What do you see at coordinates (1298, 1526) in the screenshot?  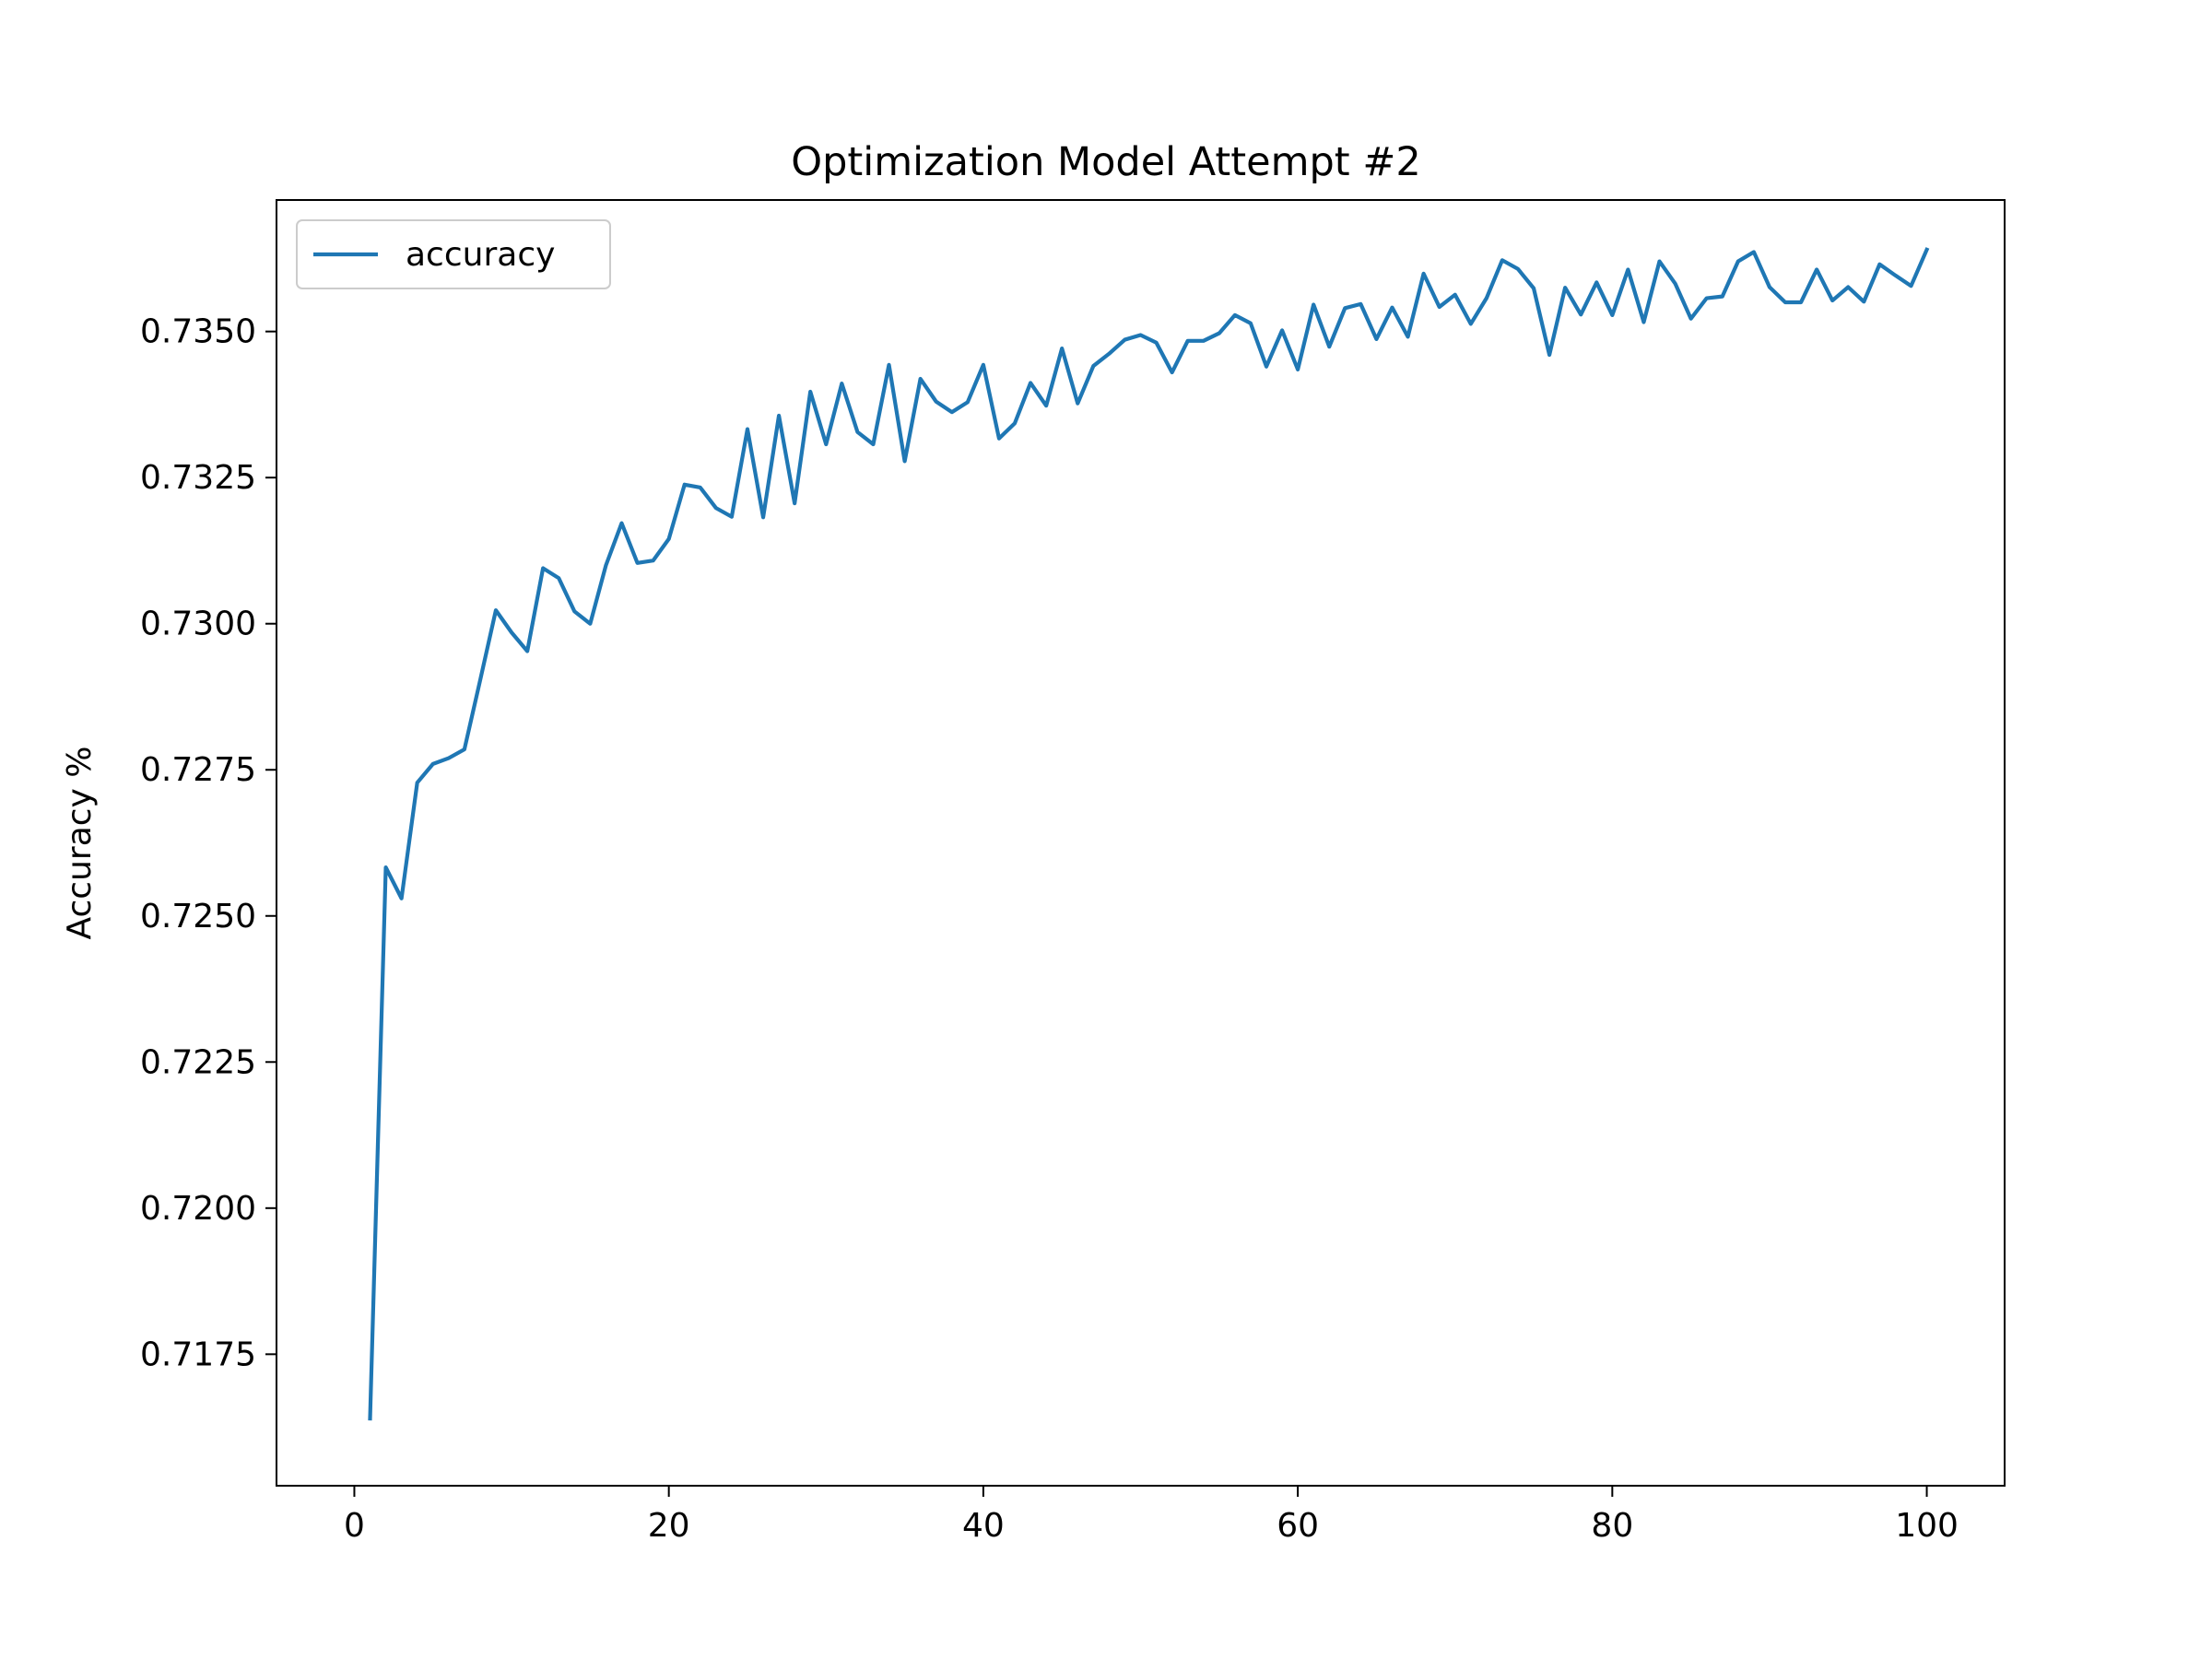 I see `x-tick-label: 60` at bounding box center [1298, 1526].